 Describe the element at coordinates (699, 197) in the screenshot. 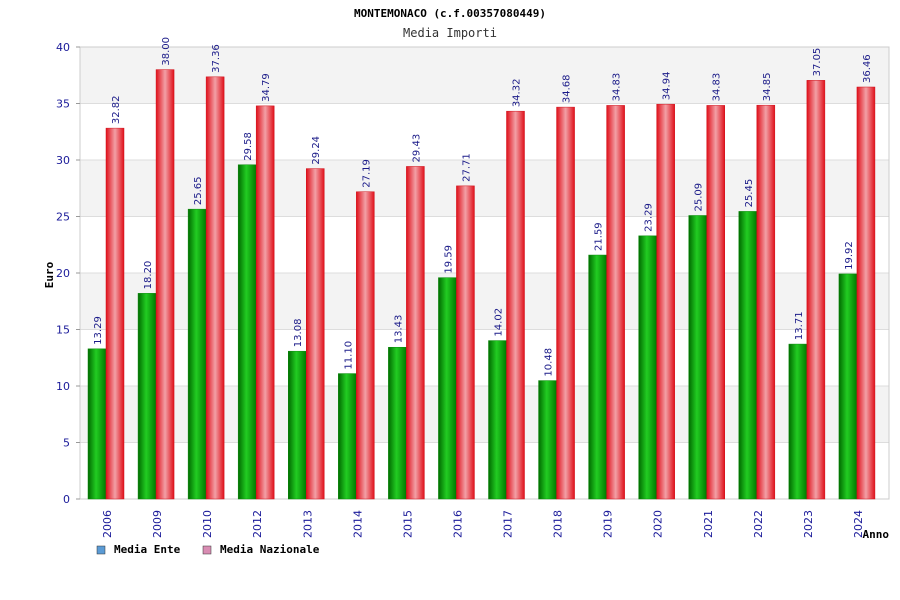

I see `bar-label-media-ente-2021: 25.09` at that location.